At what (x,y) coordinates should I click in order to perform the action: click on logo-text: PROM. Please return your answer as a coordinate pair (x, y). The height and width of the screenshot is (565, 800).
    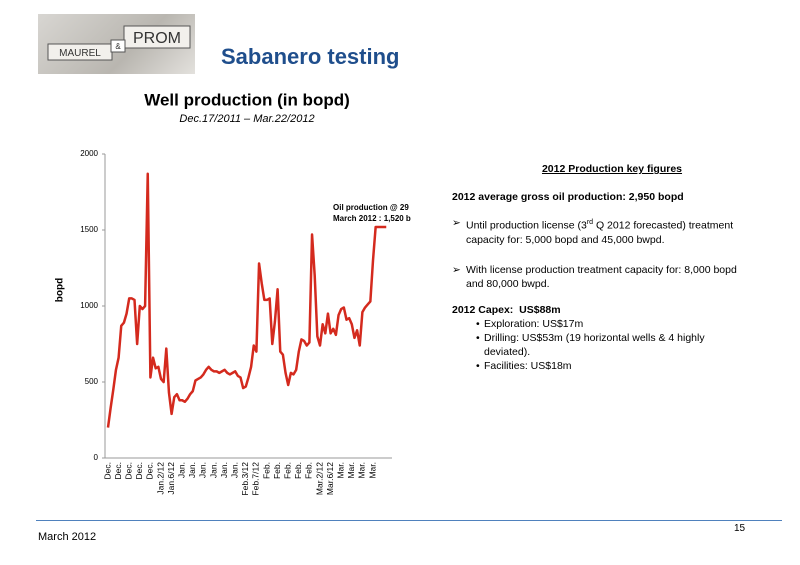
    Looking at the image, I should click on (157, 38).